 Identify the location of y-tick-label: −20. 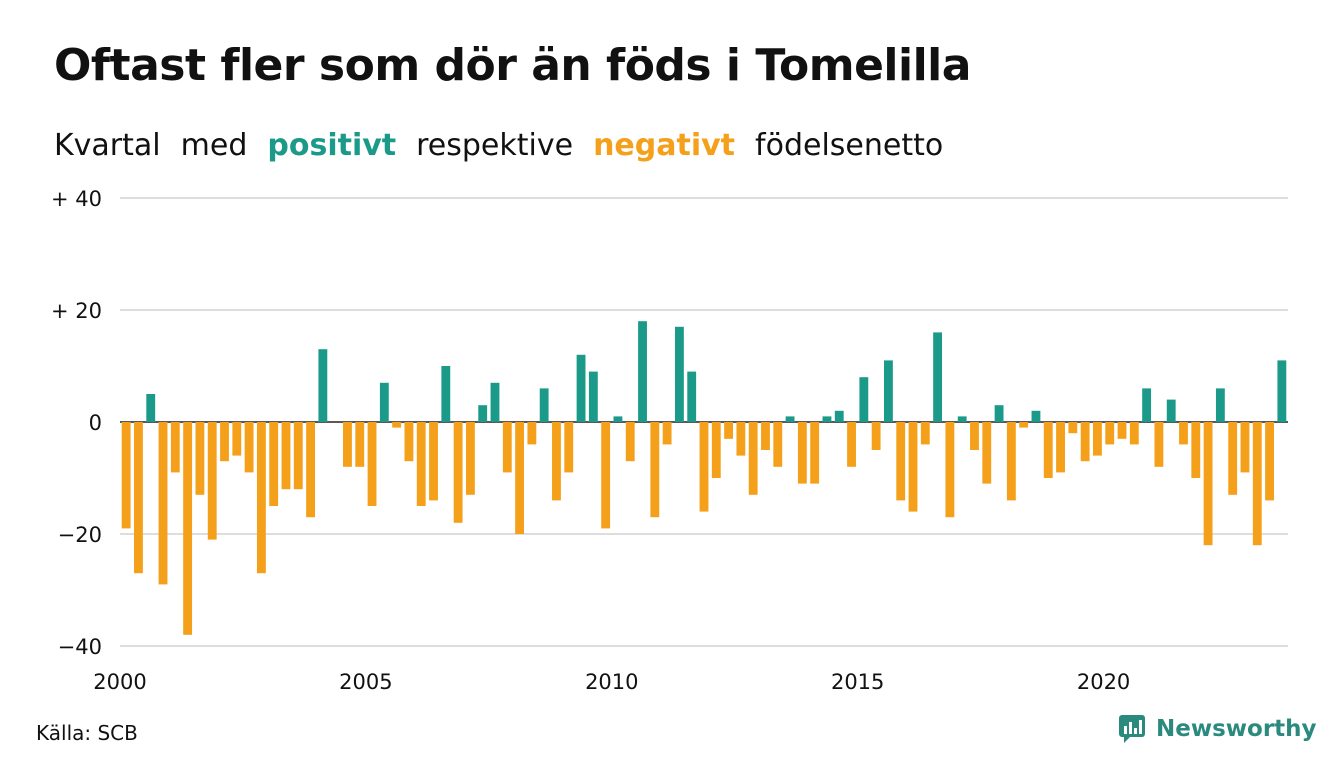
(80, 535).